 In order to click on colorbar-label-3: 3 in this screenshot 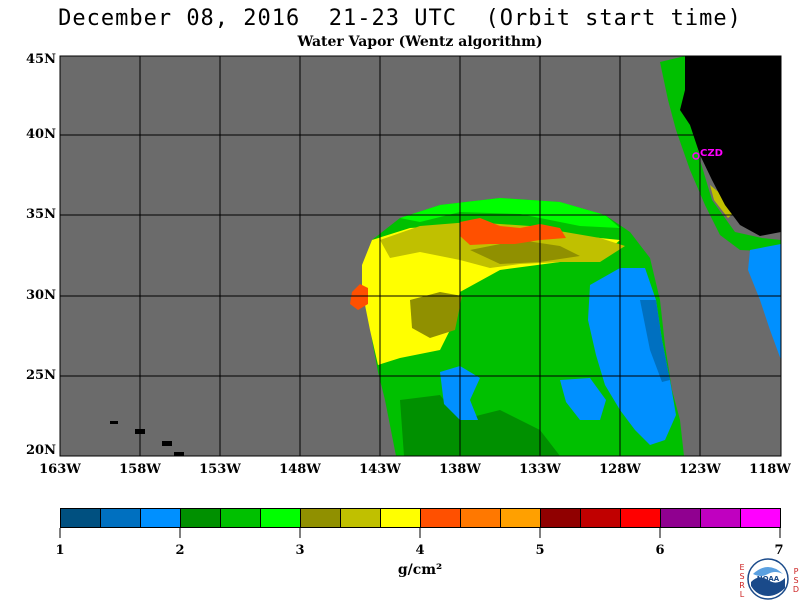, I will do `click(300, 550)`.